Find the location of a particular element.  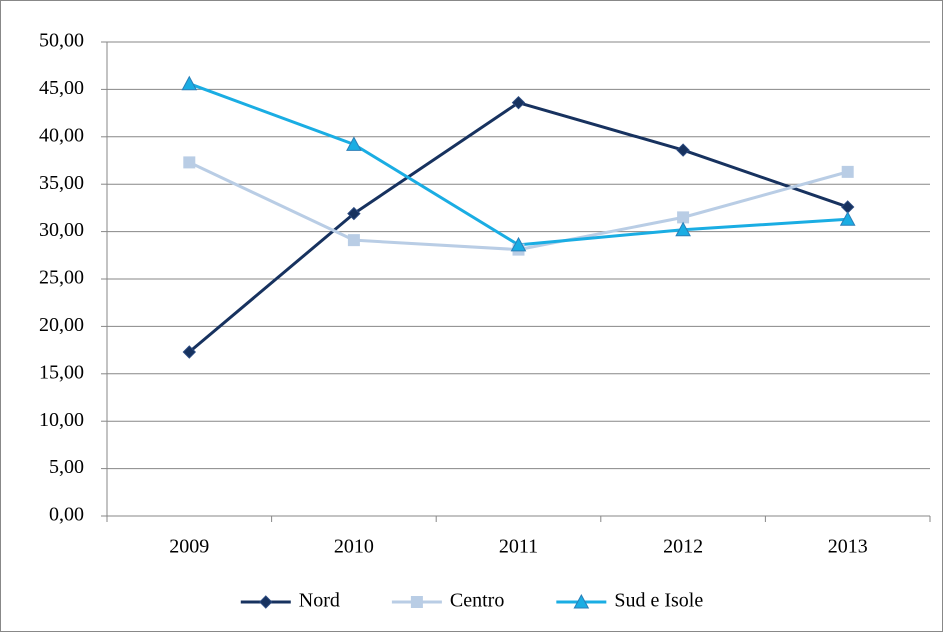

y-tick-label: 0,00 is located at coordinates (66, 515).